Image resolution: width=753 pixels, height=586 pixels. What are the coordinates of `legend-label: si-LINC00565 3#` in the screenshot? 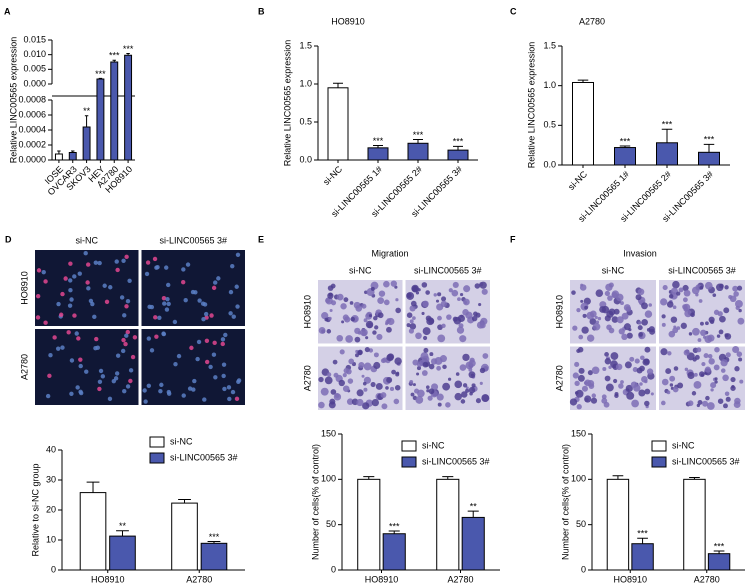 It's located at (204, 457).